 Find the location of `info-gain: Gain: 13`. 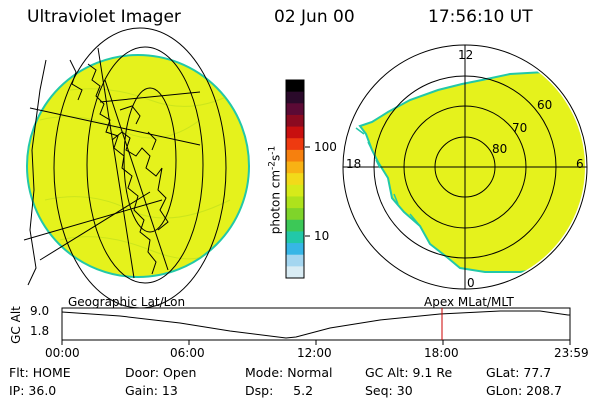

info-gain: Gain: 13 is located at coordinates (151, 390).